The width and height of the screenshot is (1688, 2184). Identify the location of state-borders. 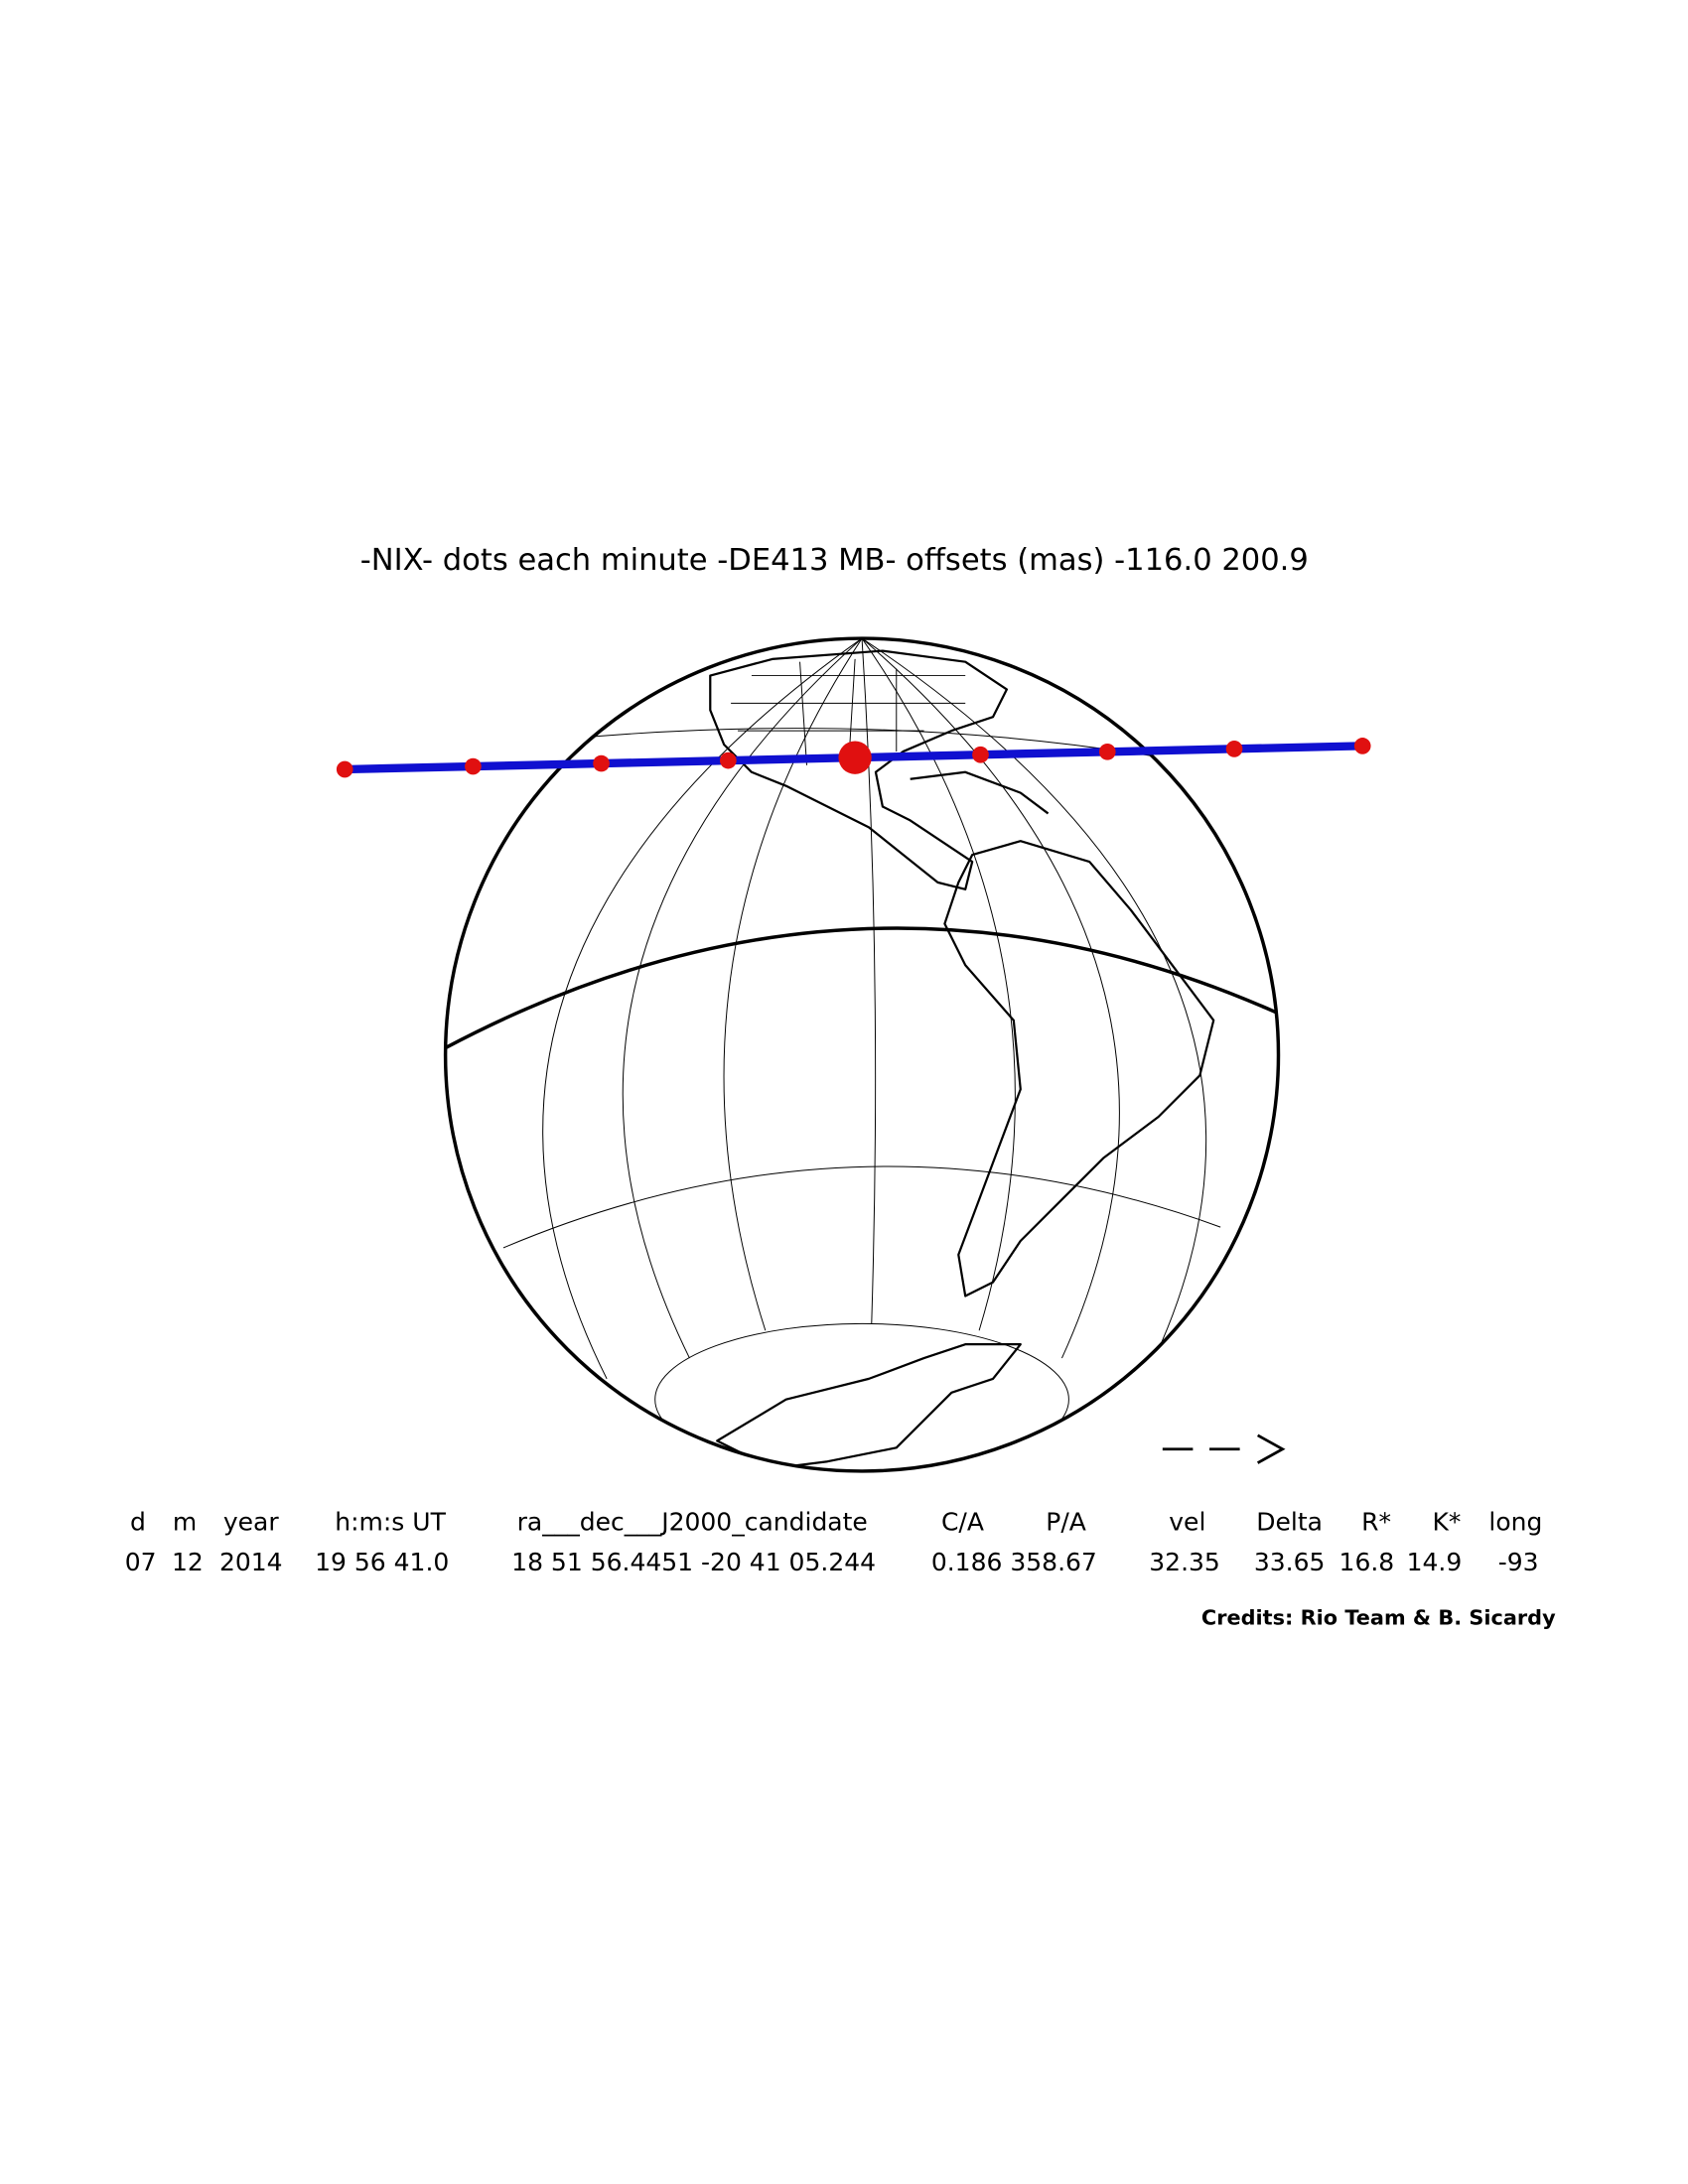
(848, 715).